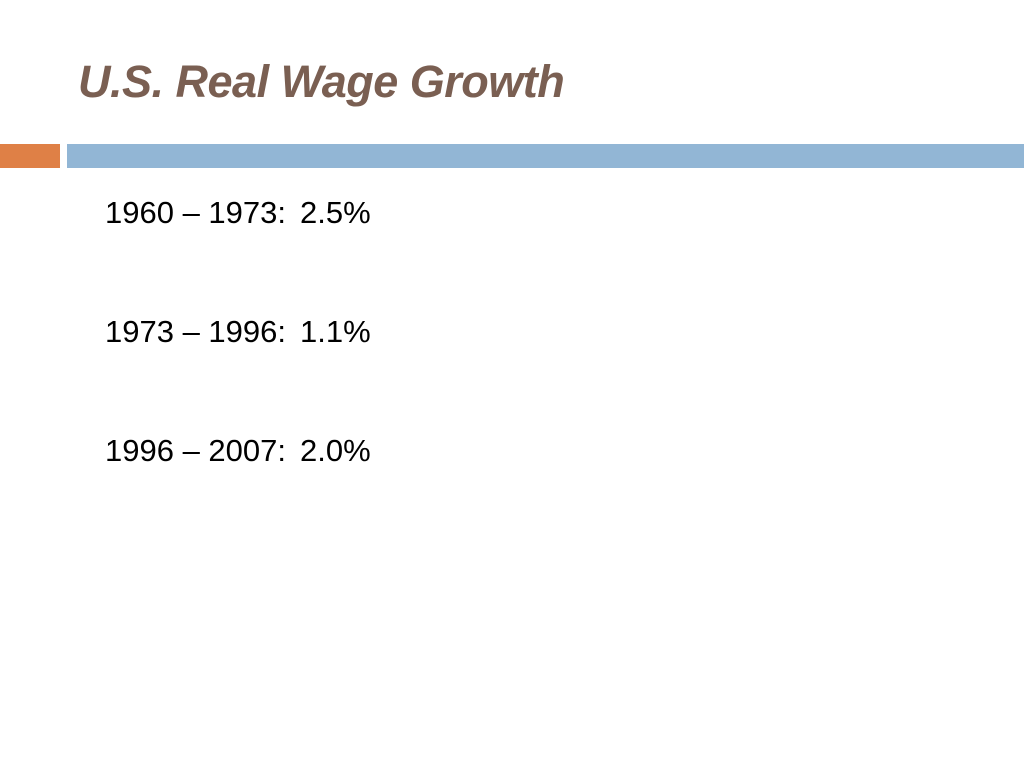  I want to click on slide-title: U.S. Real Wage Growth, so click(321, 81).